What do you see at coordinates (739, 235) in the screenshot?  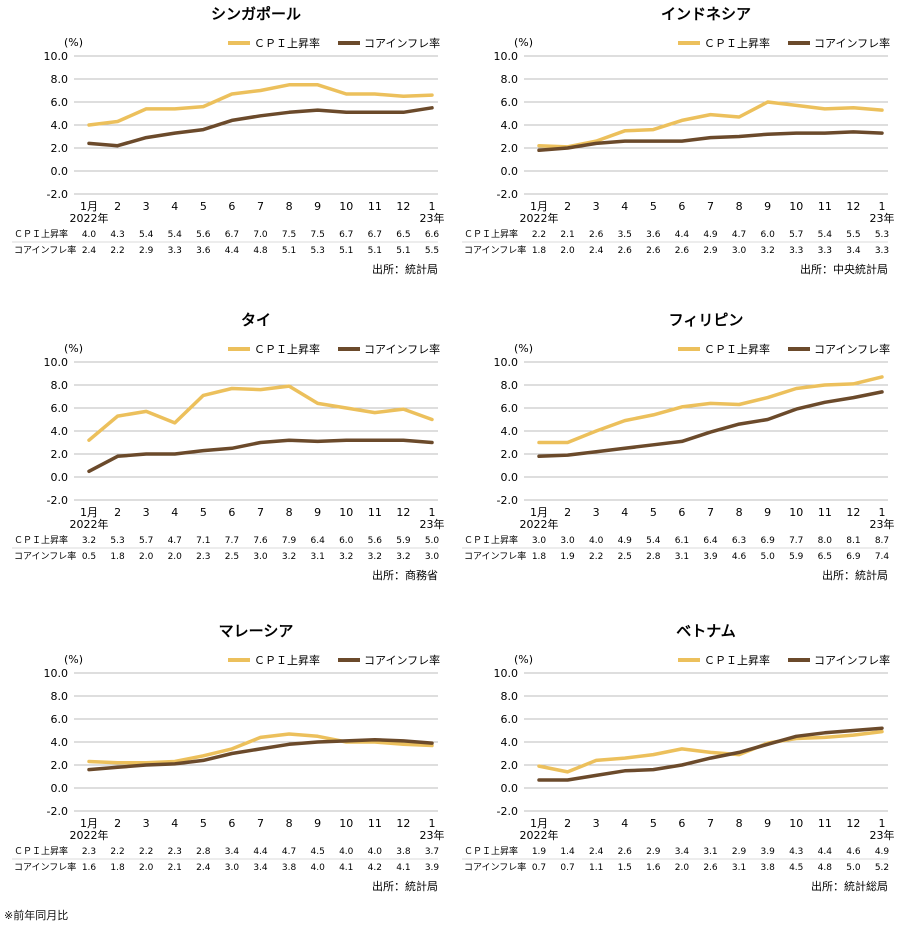 I see `table-cell-cpi: 4.7` at bounding box center [739, 235].